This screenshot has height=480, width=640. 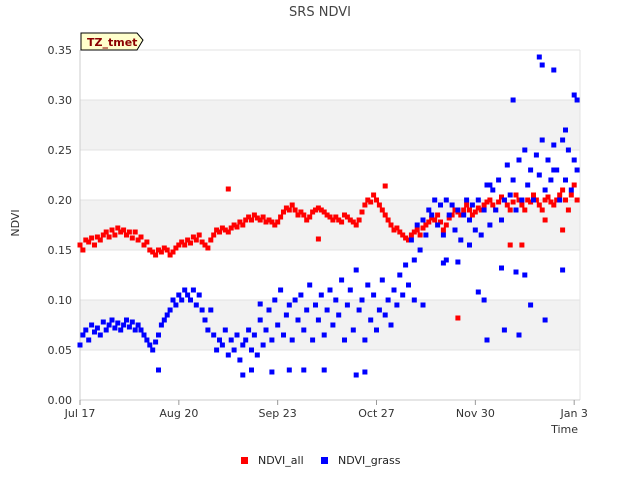 I want to click on y-axis: 0.00 0.05 0.10 0.15 0.20 0.25 0.30 0.35, so click(x=60, y=225).